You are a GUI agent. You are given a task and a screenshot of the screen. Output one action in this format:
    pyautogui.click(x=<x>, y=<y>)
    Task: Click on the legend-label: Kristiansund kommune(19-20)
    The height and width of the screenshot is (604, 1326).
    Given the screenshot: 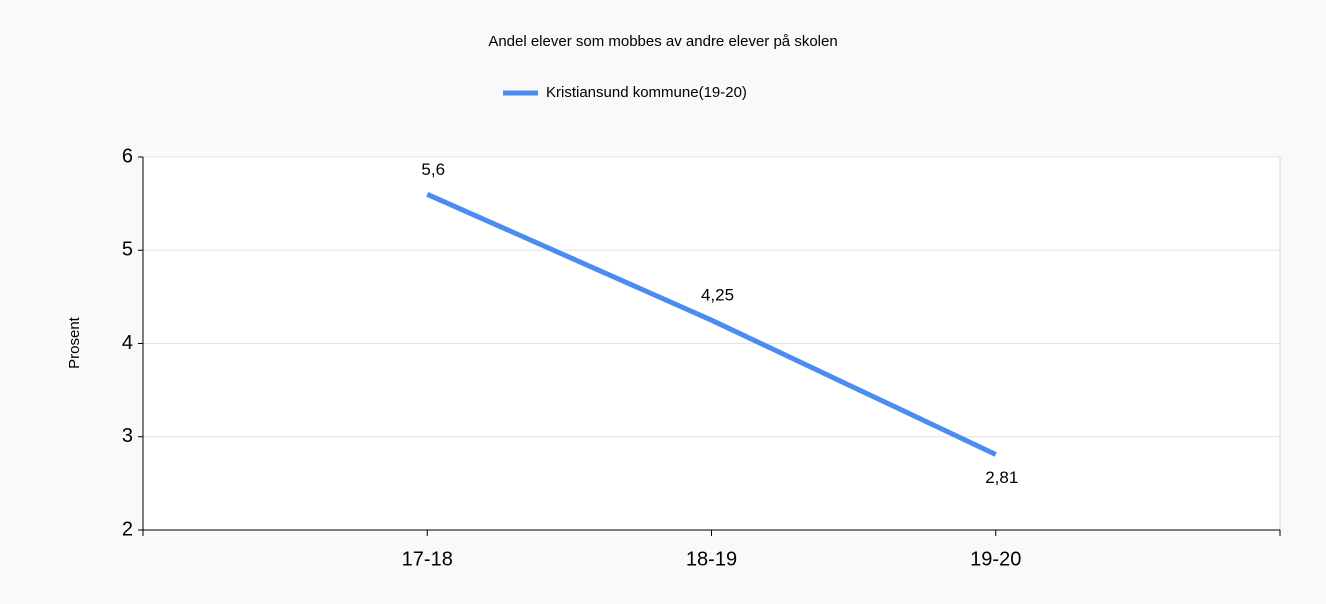 What is the action you would take?
    pyautogui.click(x=646, y=92)
    